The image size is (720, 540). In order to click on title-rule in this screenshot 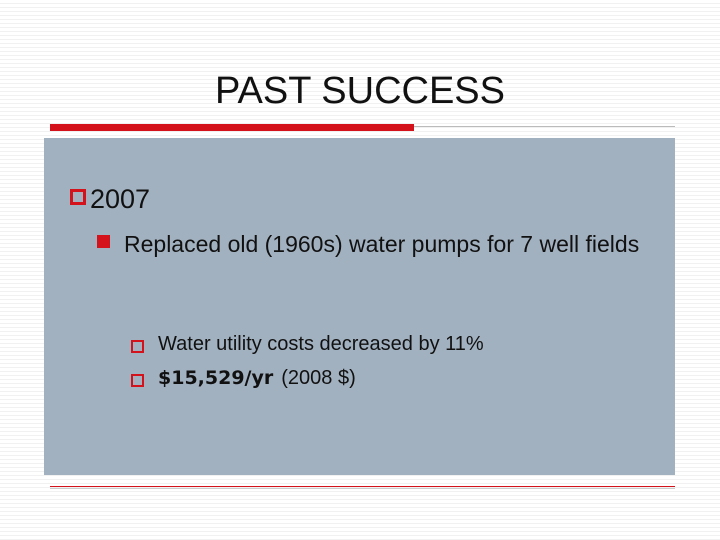, I will do `click(232, 127)`.